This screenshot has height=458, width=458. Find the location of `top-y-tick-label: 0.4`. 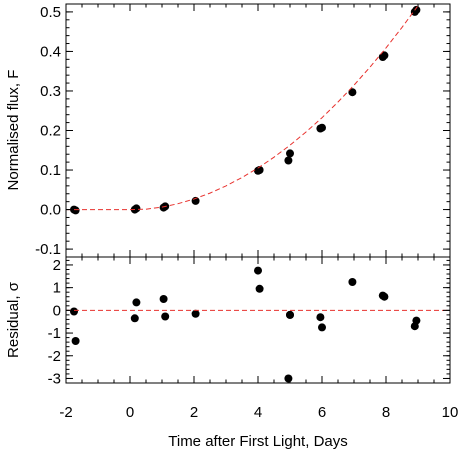

top-y-tick-label: 0.4 is located at coordinates (50, 51).